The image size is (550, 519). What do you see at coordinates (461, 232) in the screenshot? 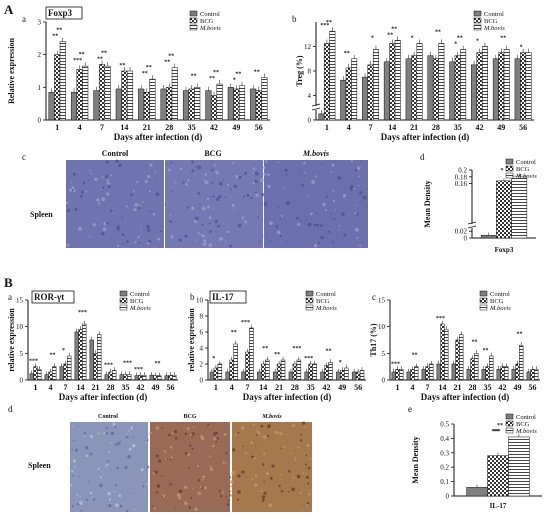
I see `y-tick-label: 0.02` at bounding box center [461, 232].